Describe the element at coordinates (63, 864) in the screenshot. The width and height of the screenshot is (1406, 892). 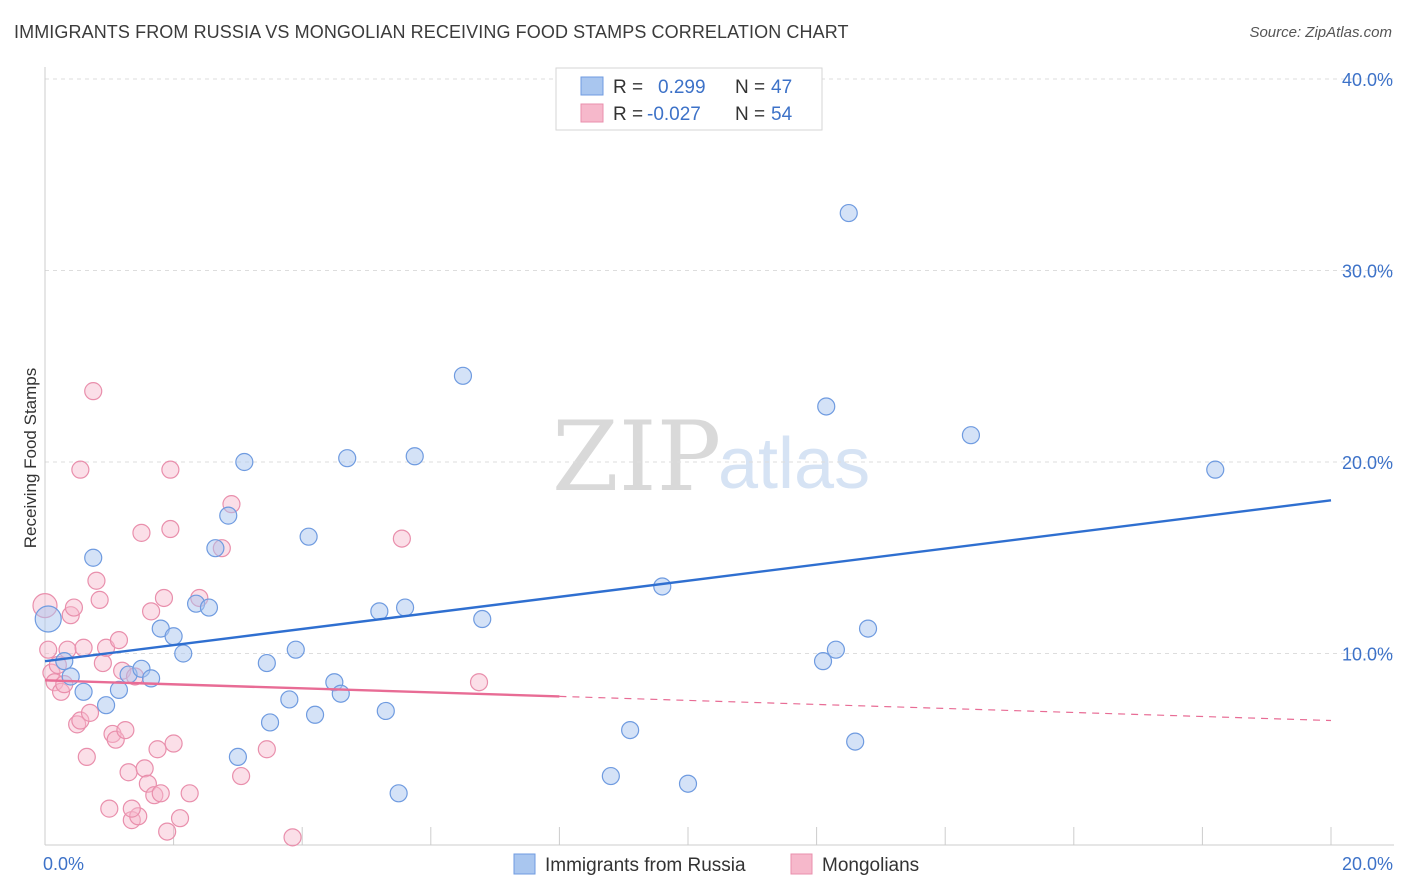
I see `x-tick-label: 0.0%` at that location.